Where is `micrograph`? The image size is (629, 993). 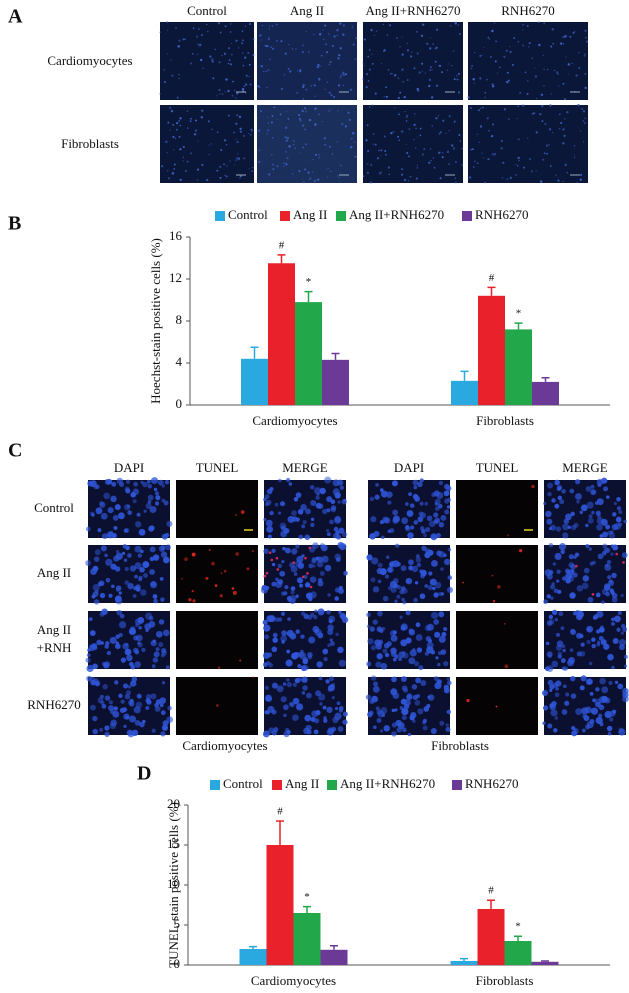 micrograph is located at coordinates (217, 640).